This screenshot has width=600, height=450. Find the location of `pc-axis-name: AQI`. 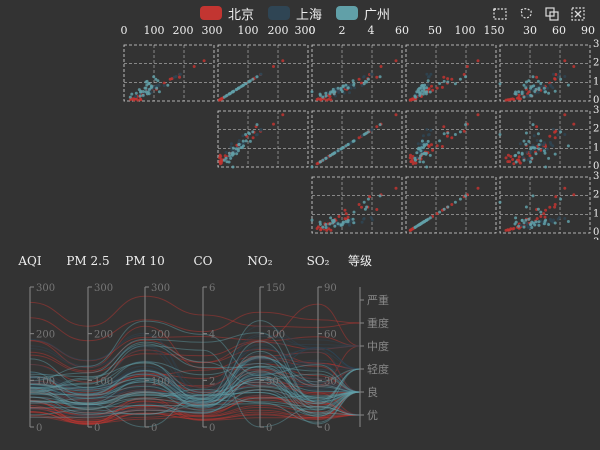

pc-axis-name: AQI is located at coordinates (29, 261).